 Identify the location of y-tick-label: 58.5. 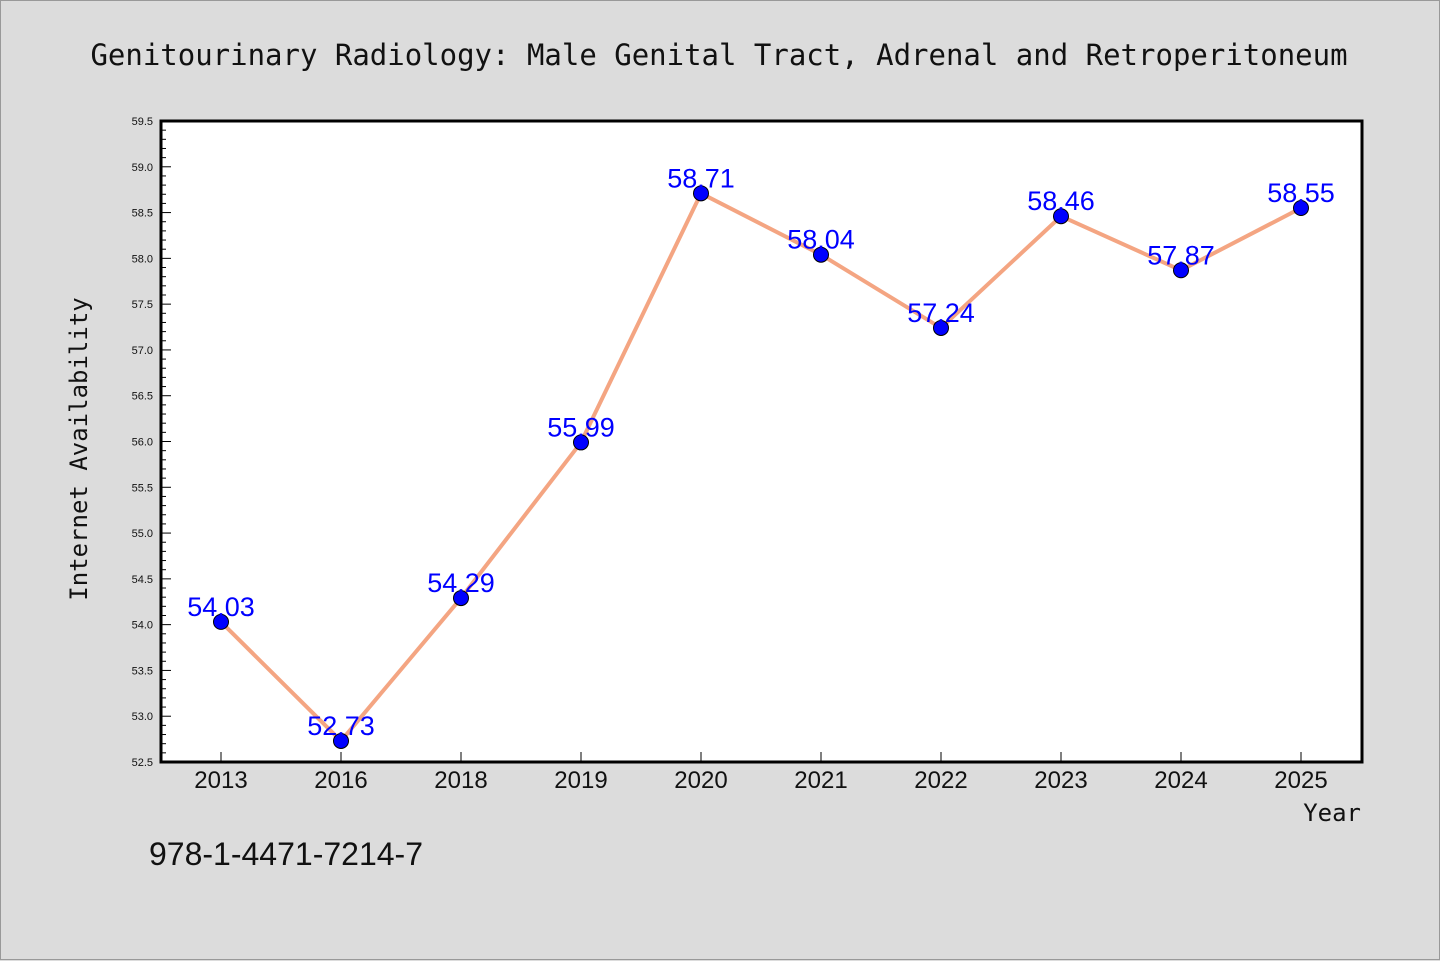
(142, 214).